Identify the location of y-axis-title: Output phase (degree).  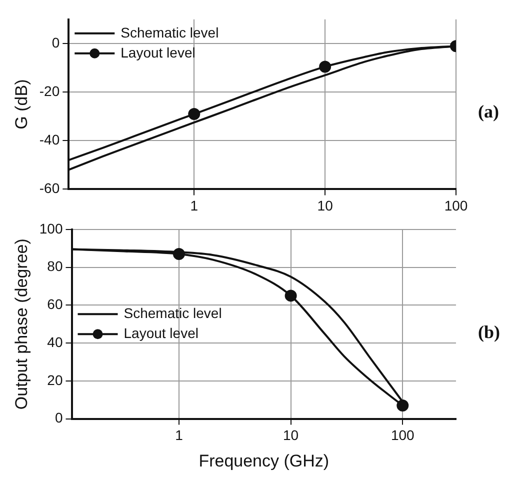
(21, 324).